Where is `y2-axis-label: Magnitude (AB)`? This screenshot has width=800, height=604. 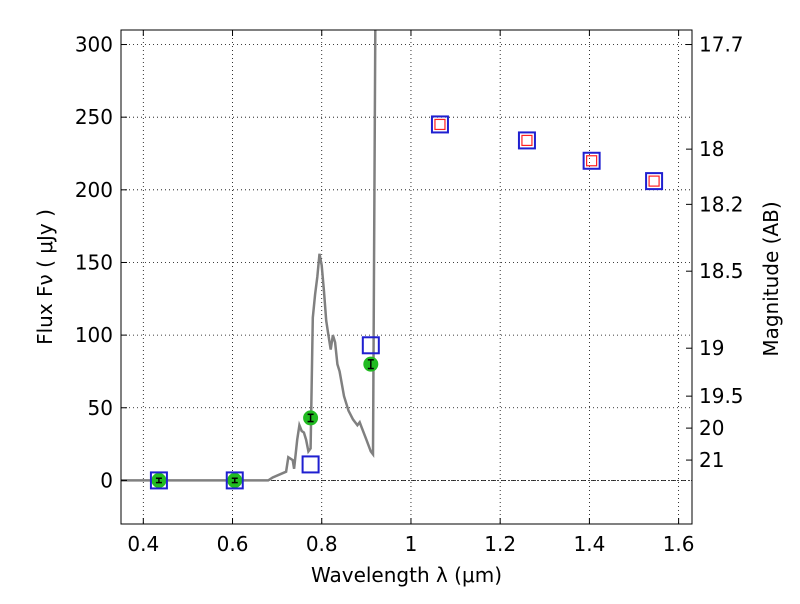
y2-axis-label: Magnitude (AB) is located at coordinates (771, 278).